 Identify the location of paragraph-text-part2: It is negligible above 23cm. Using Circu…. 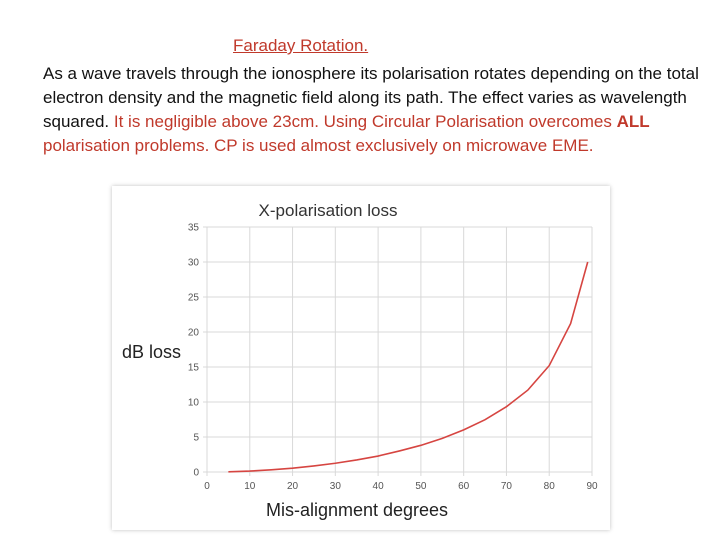
(365, 121).